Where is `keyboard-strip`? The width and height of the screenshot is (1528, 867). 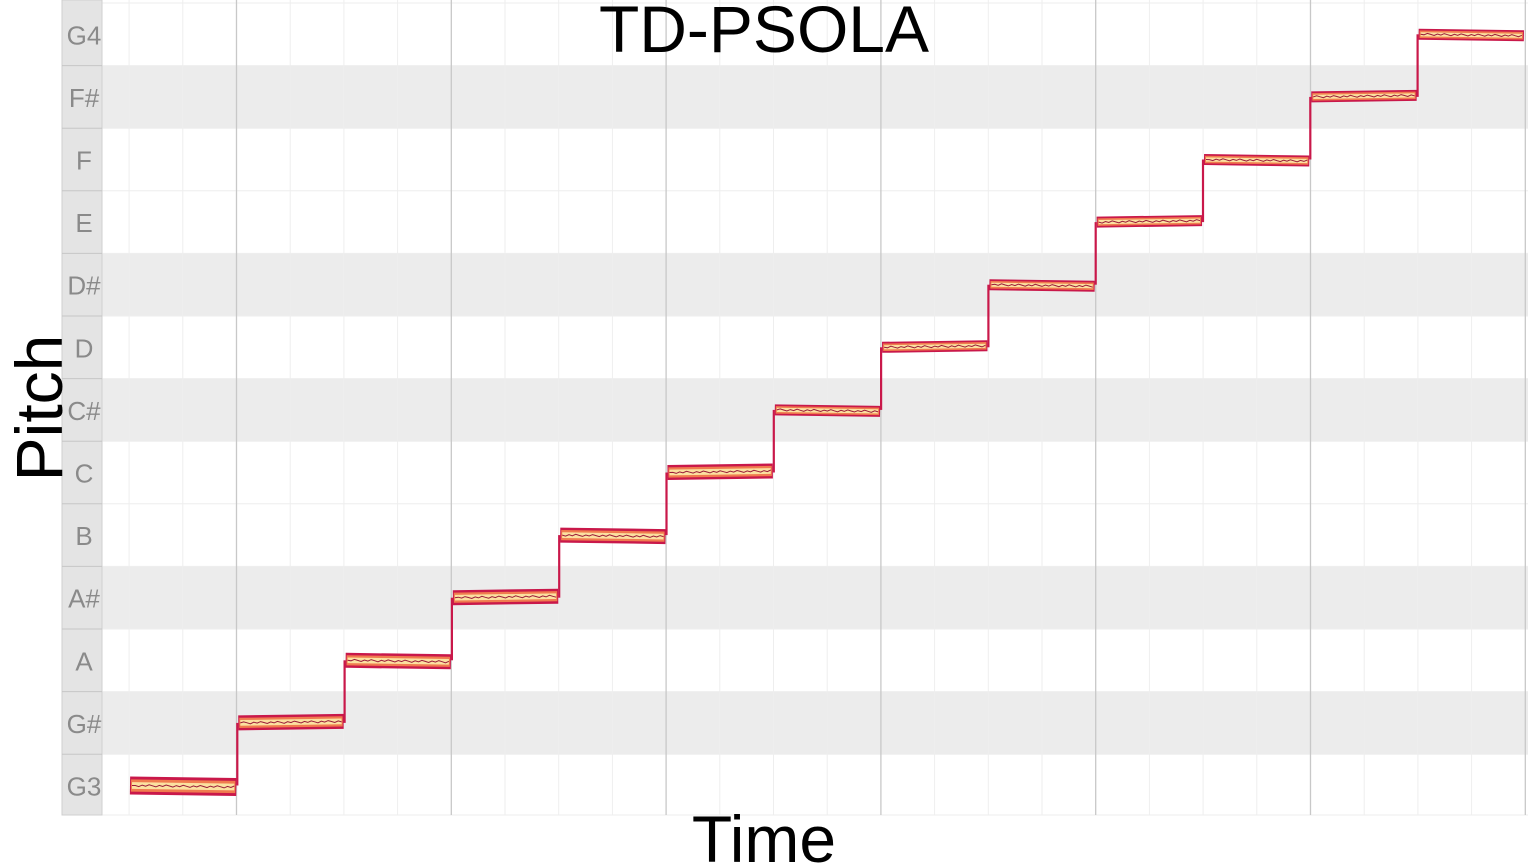
keyboard-strip is located at coordinates (82, 408).